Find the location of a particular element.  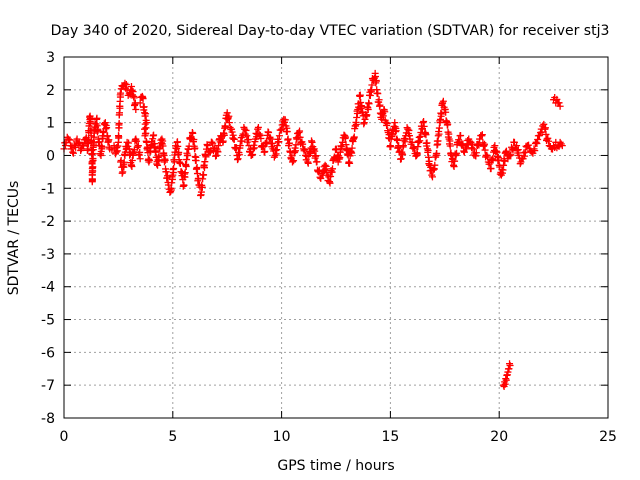

x-tick-label: 0 is located at coordinates (64, 437).